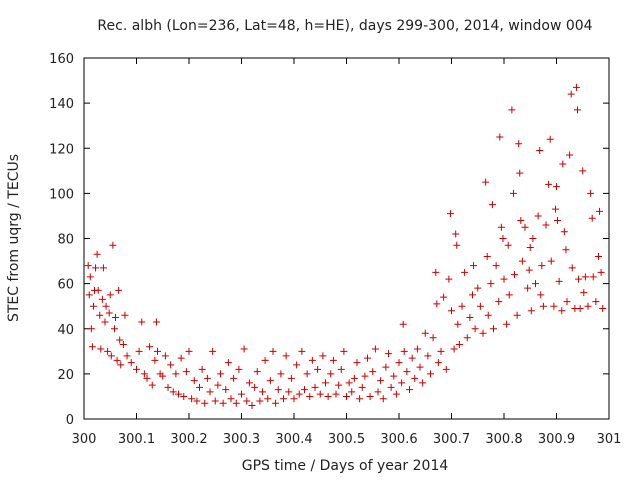  Describe the element at coordinates (65, 285) in the screenshot. I see `y-tick-label: 60` at that location.